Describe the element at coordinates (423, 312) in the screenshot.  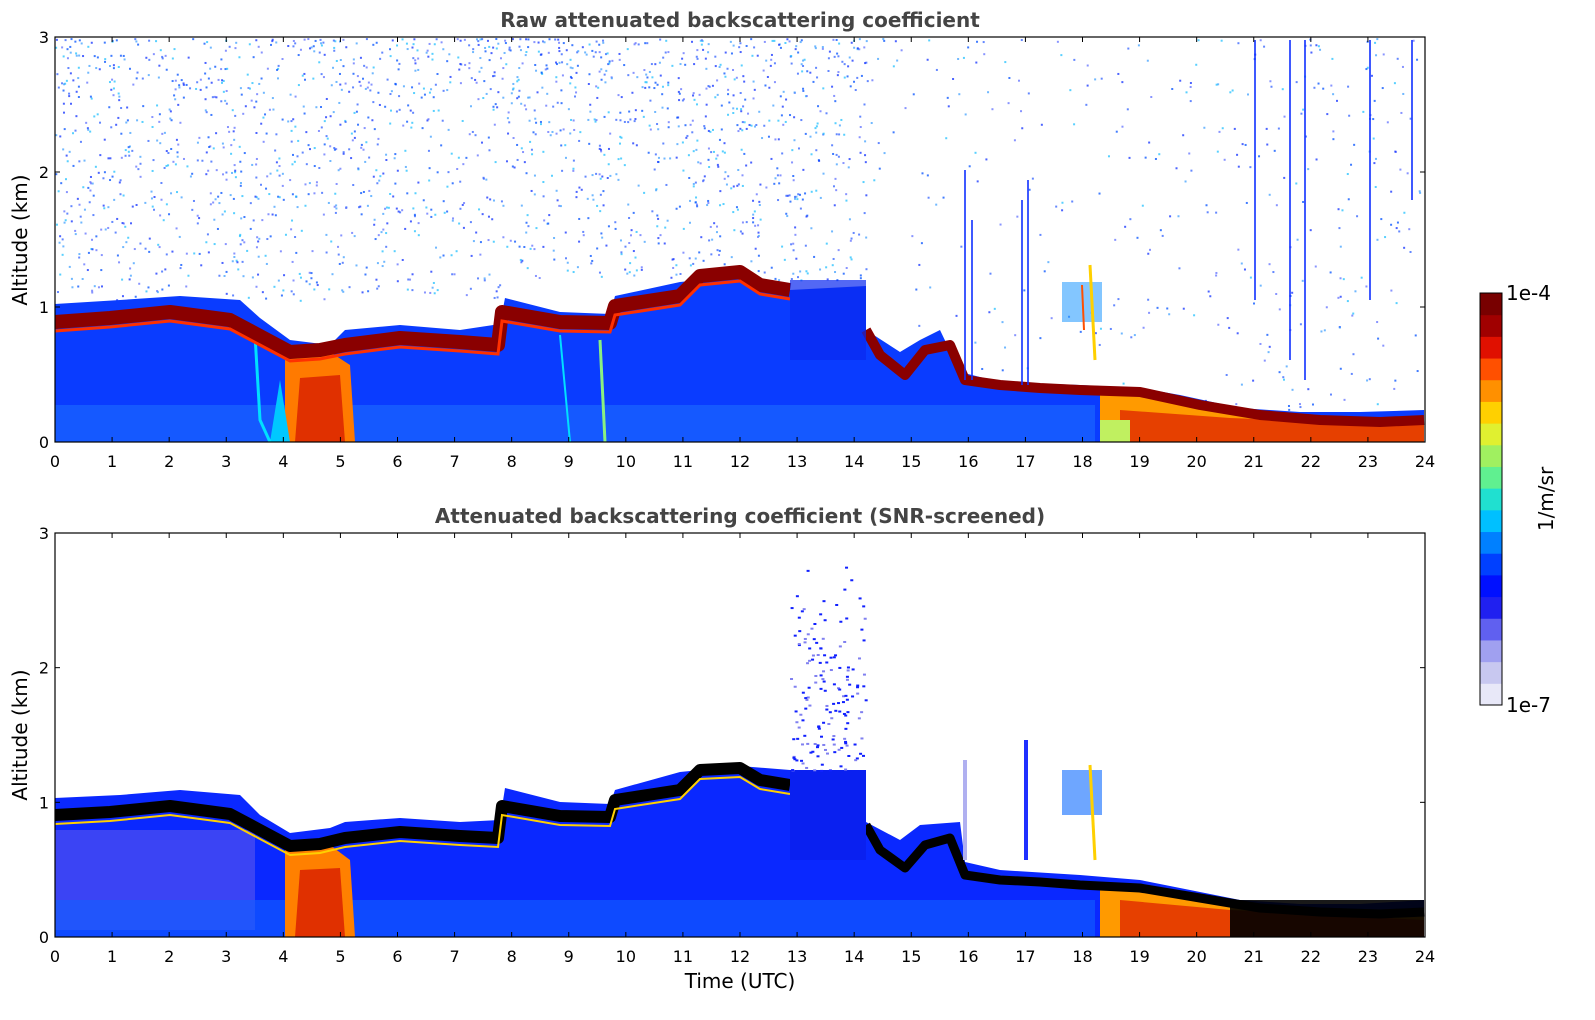
I see `boundary-layer-top` at that location.